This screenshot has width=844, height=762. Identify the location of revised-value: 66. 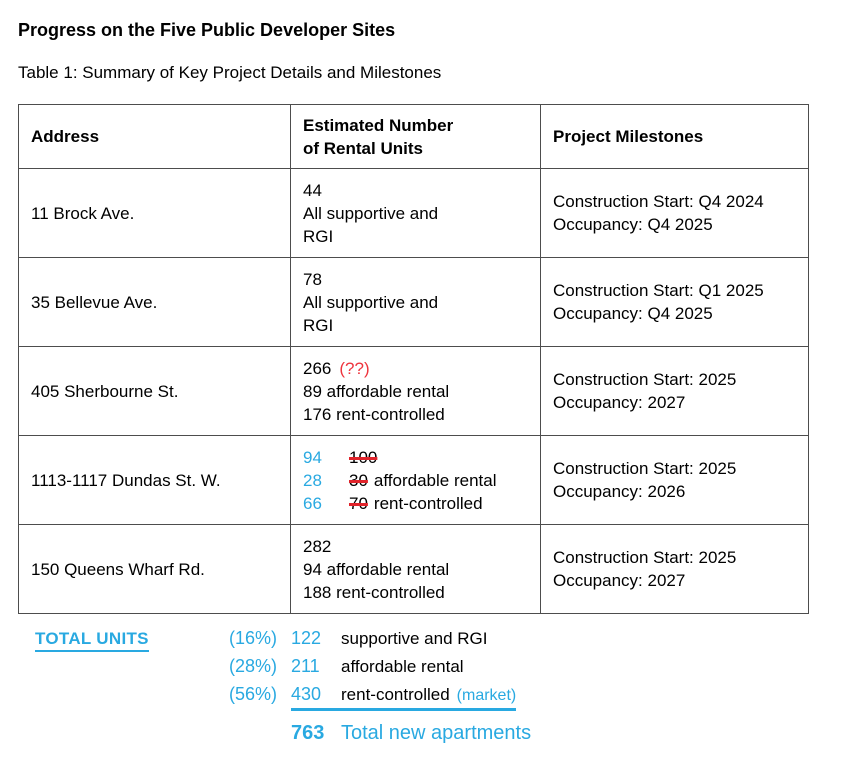
(312, 503).